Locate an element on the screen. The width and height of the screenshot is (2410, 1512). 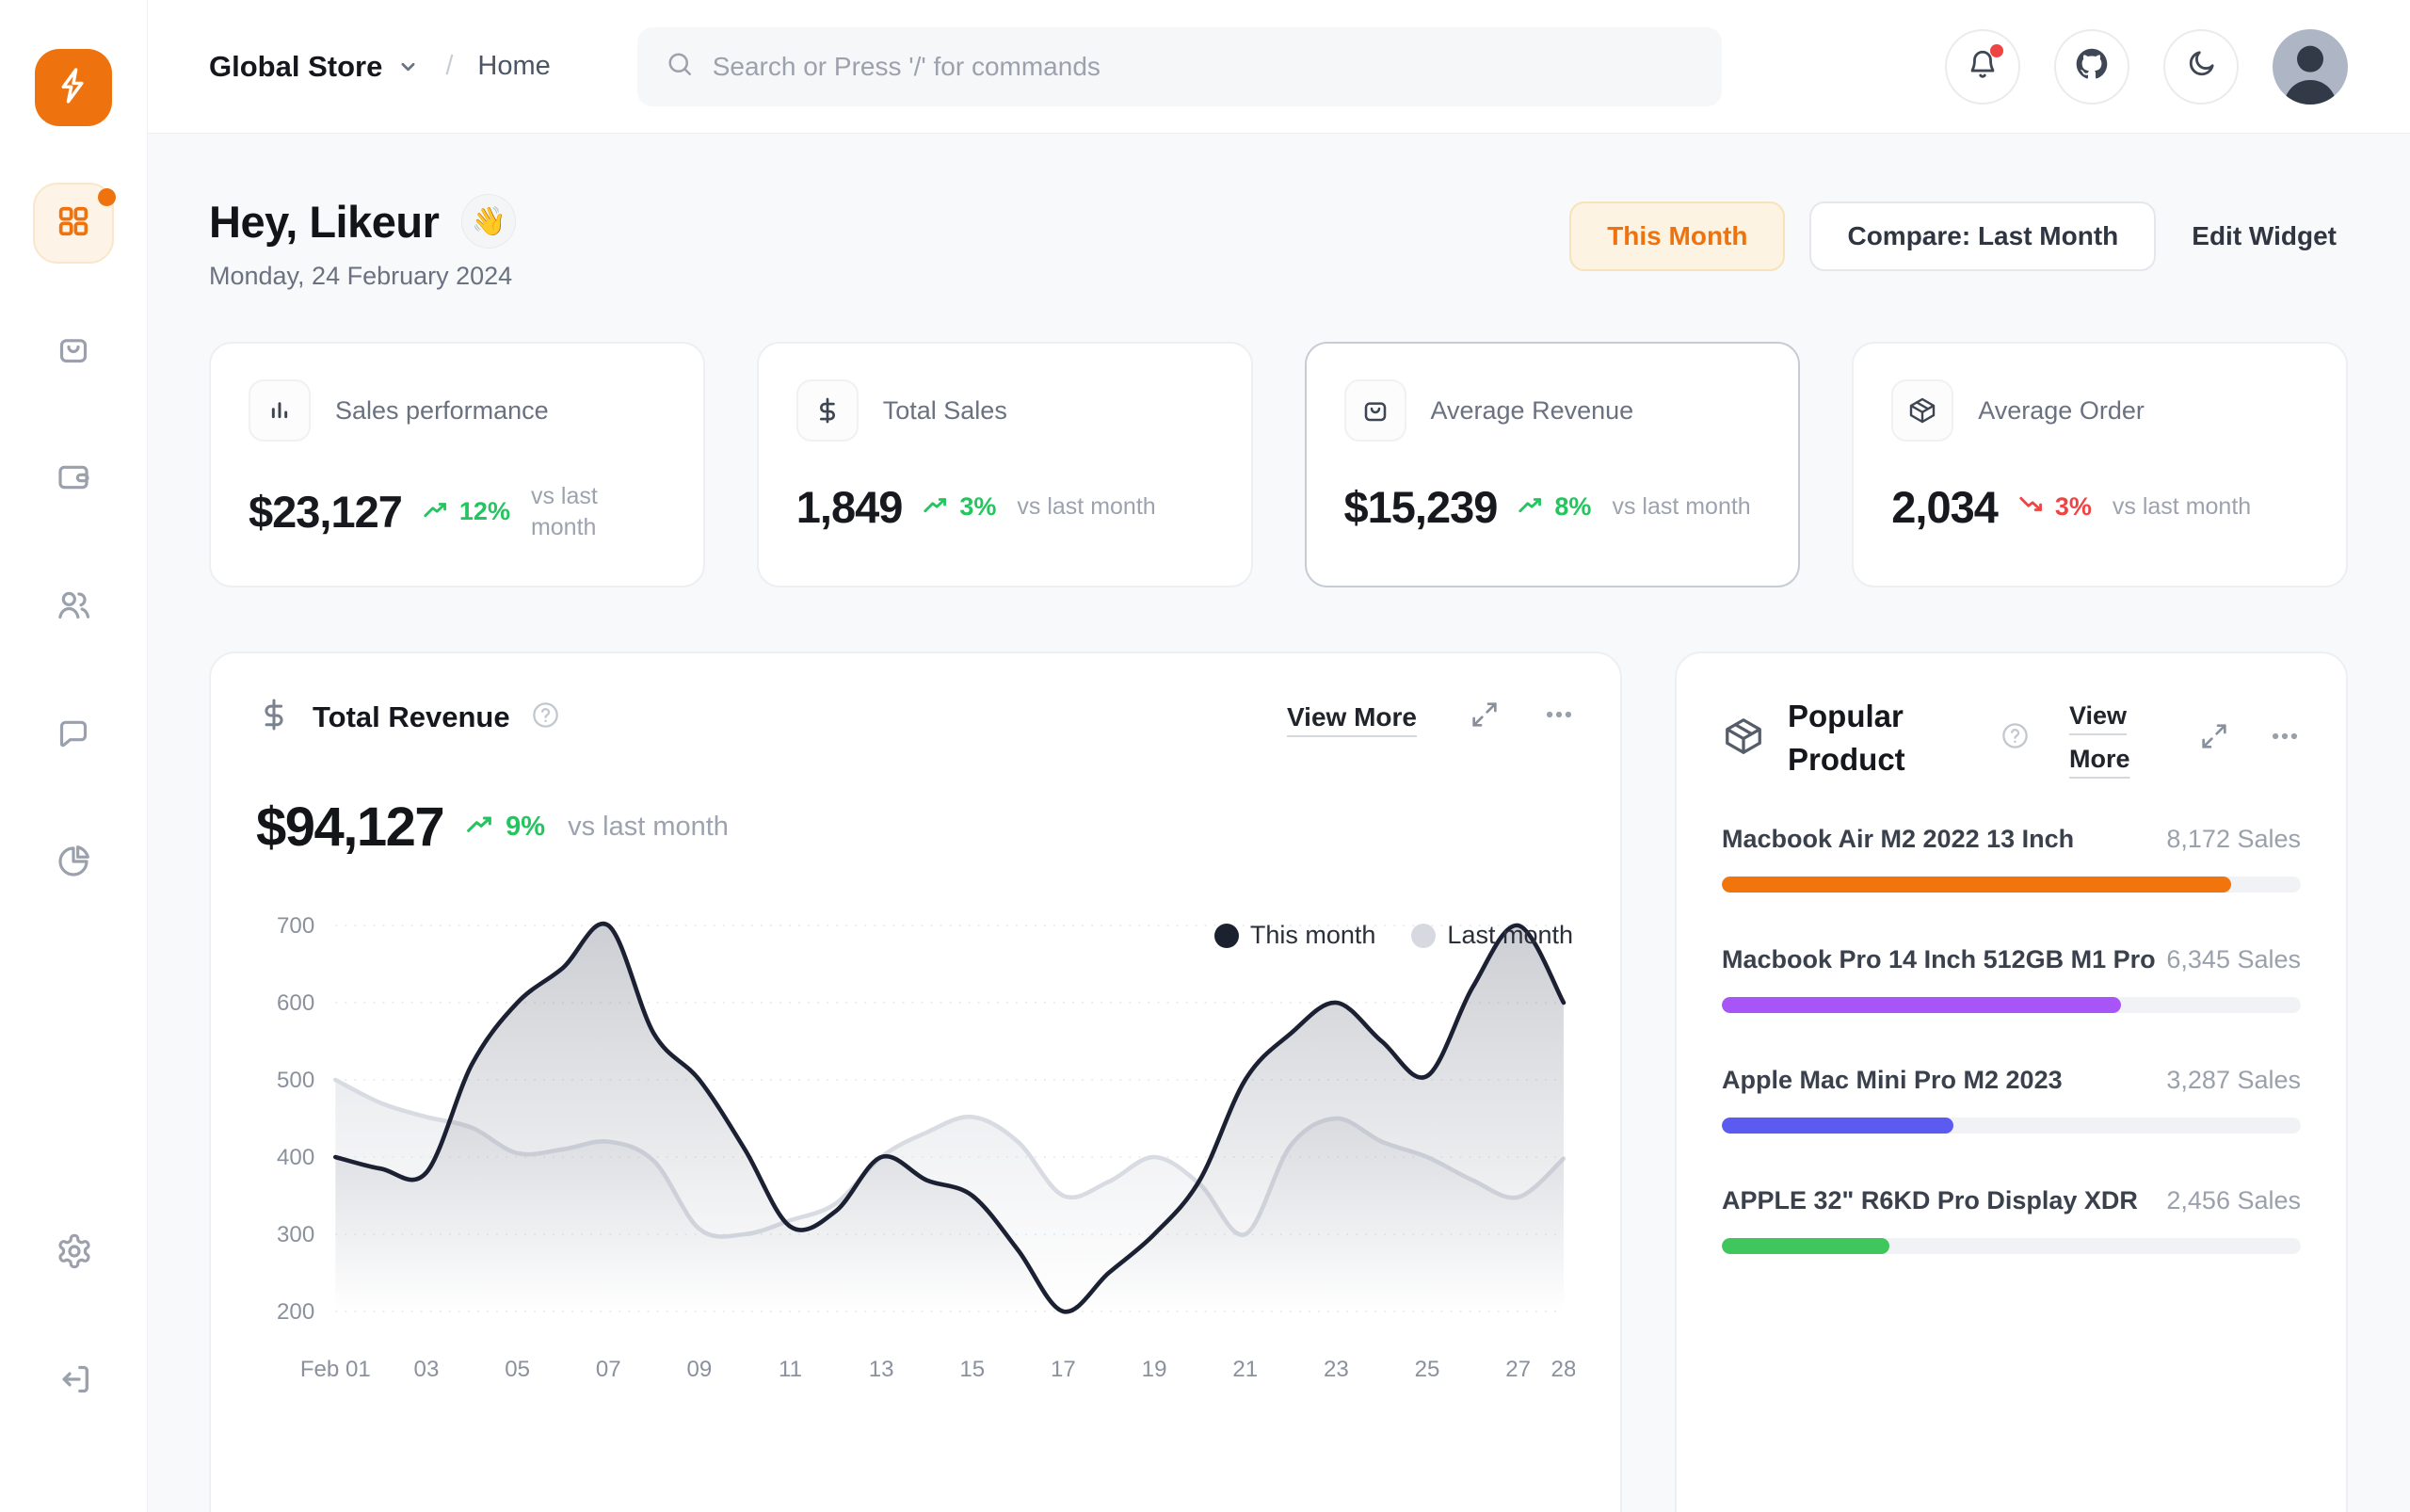
svg-text: 200 is located at coordinates (295, 1312).